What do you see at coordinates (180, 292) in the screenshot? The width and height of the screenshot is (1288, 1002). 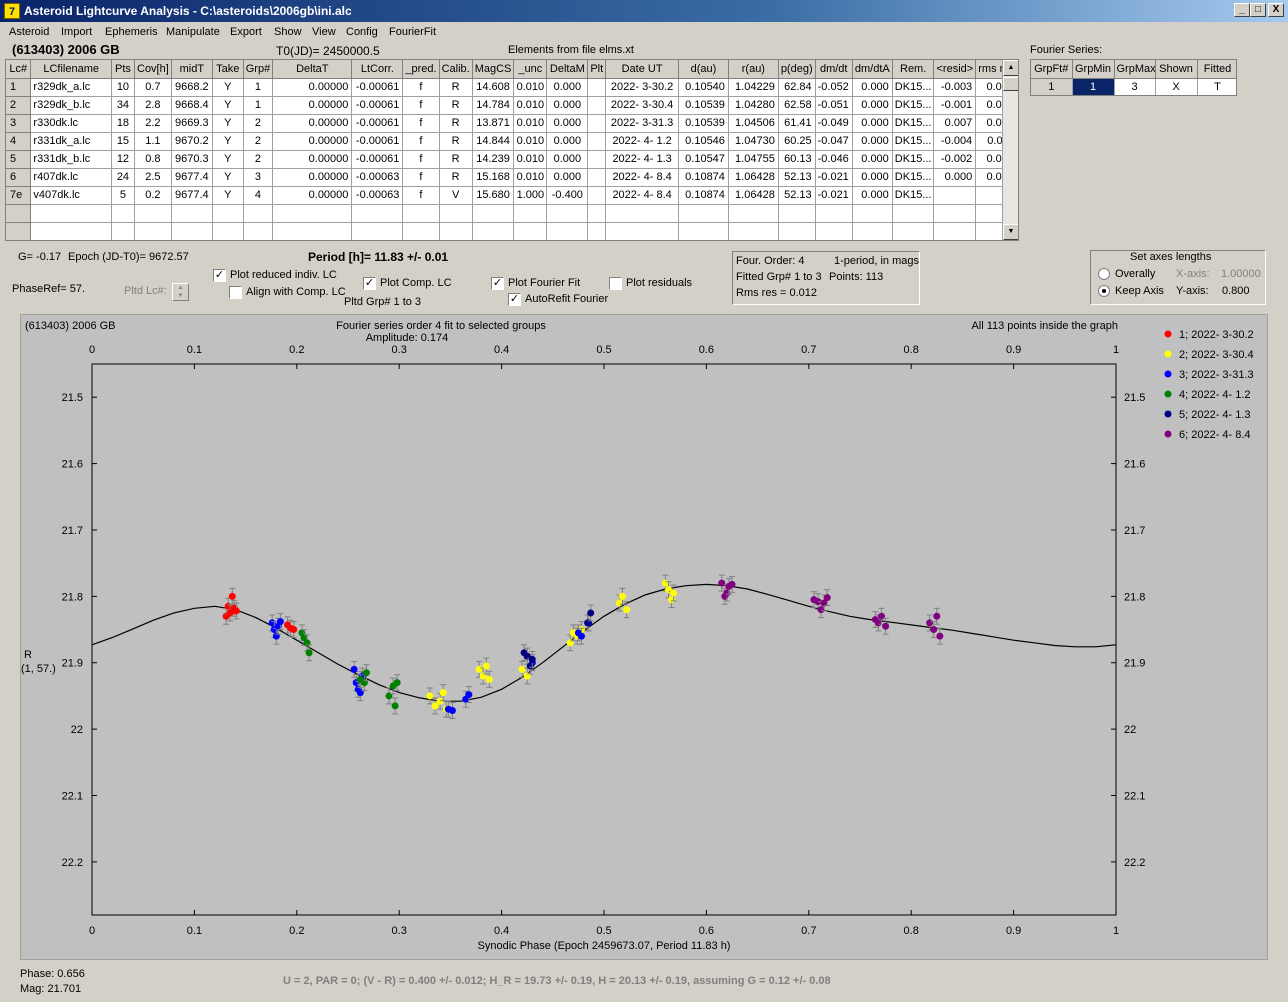 I see `pltd-lc-spinner: ▲ ▼` at bounding box center [180, 292].